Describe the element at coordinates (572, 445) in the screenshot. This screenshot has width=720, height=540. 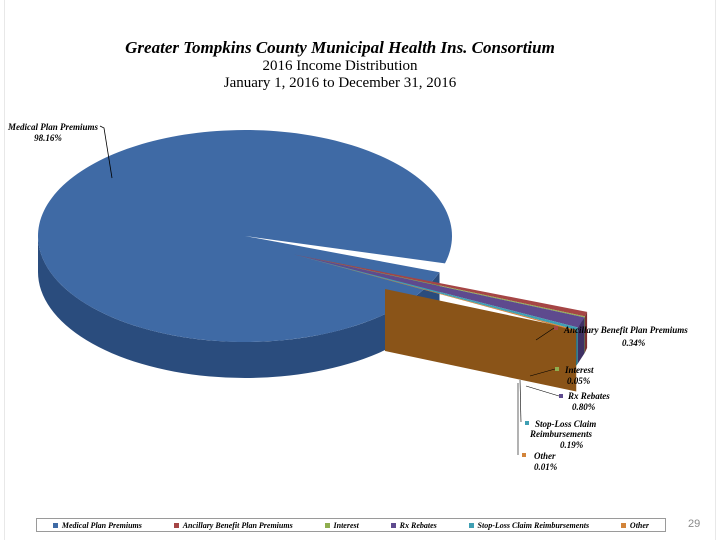
I see `data-label-stoploss-value: 0.19%` at that location.